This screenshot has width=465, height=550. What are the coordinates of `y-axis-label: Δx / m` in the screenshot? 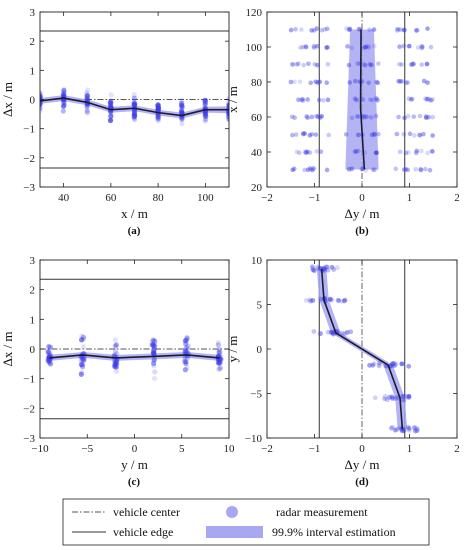 It's located at (7, 99).